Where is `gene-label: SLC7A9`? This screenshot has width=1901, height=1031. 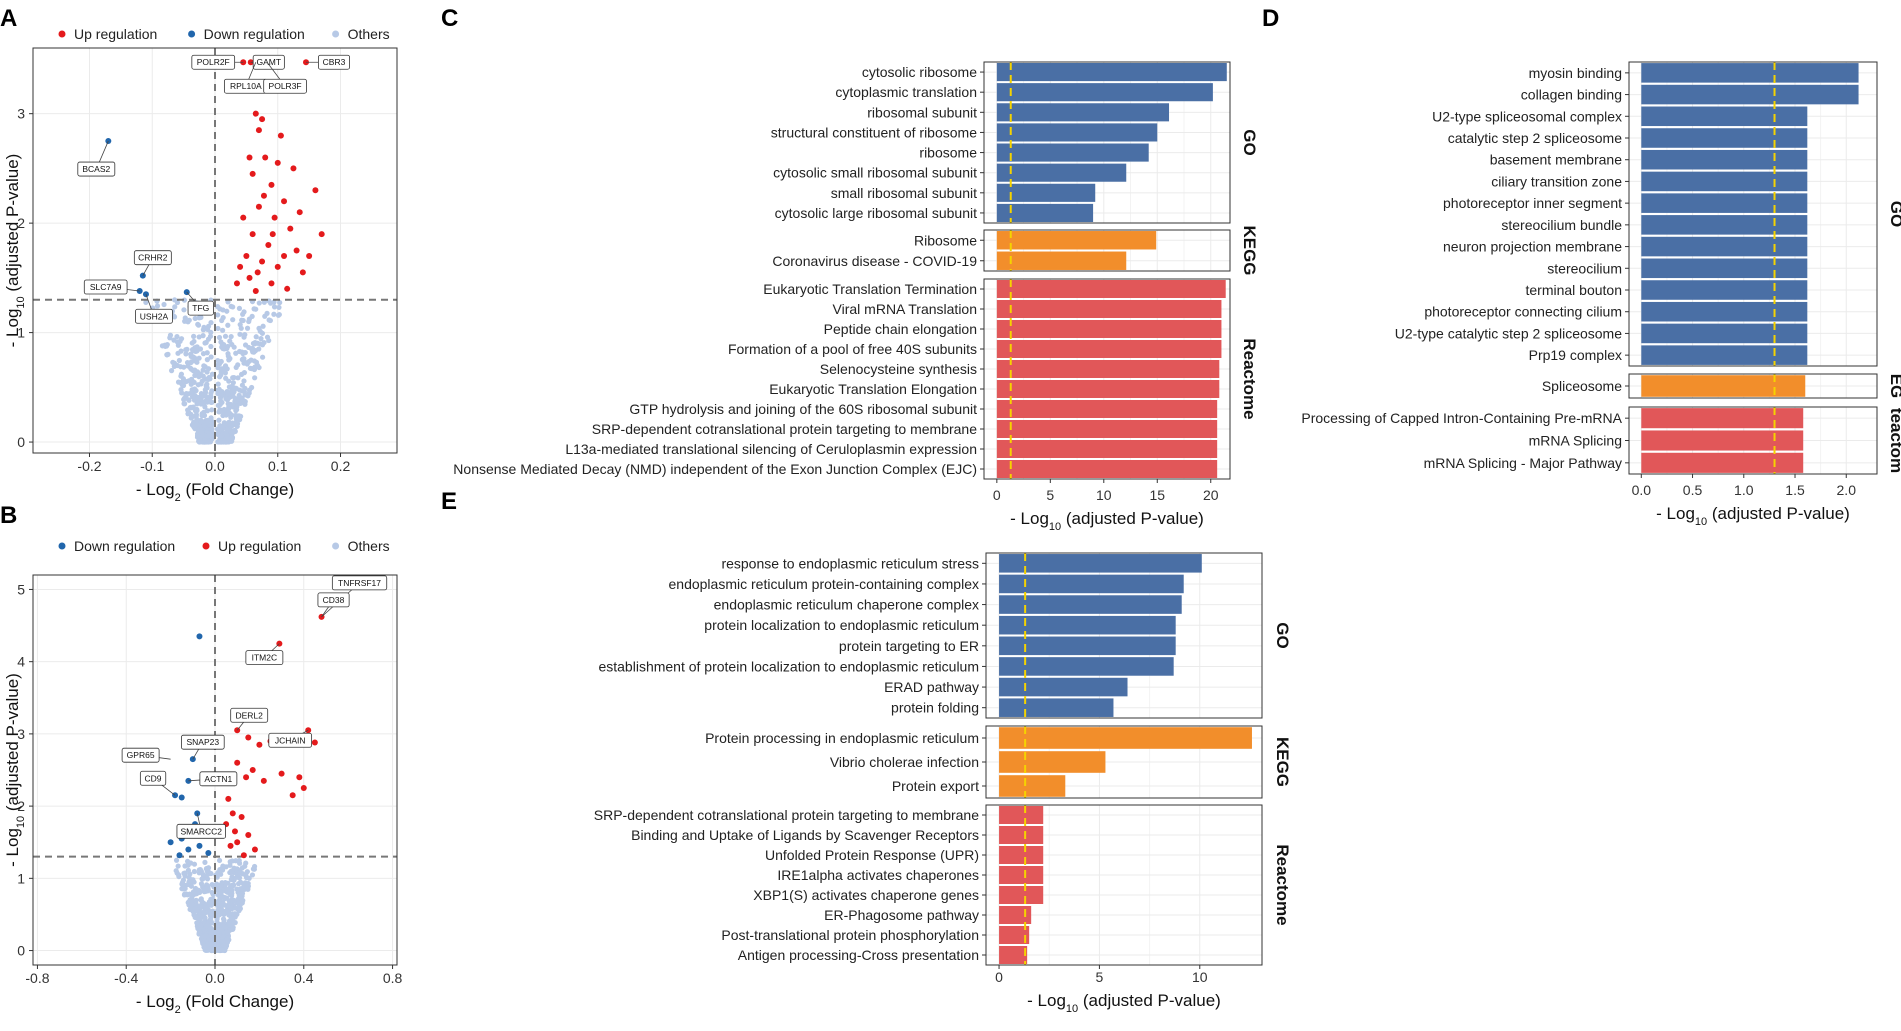 gene-label: SLC7A9 is located at coordinates (106, 287).